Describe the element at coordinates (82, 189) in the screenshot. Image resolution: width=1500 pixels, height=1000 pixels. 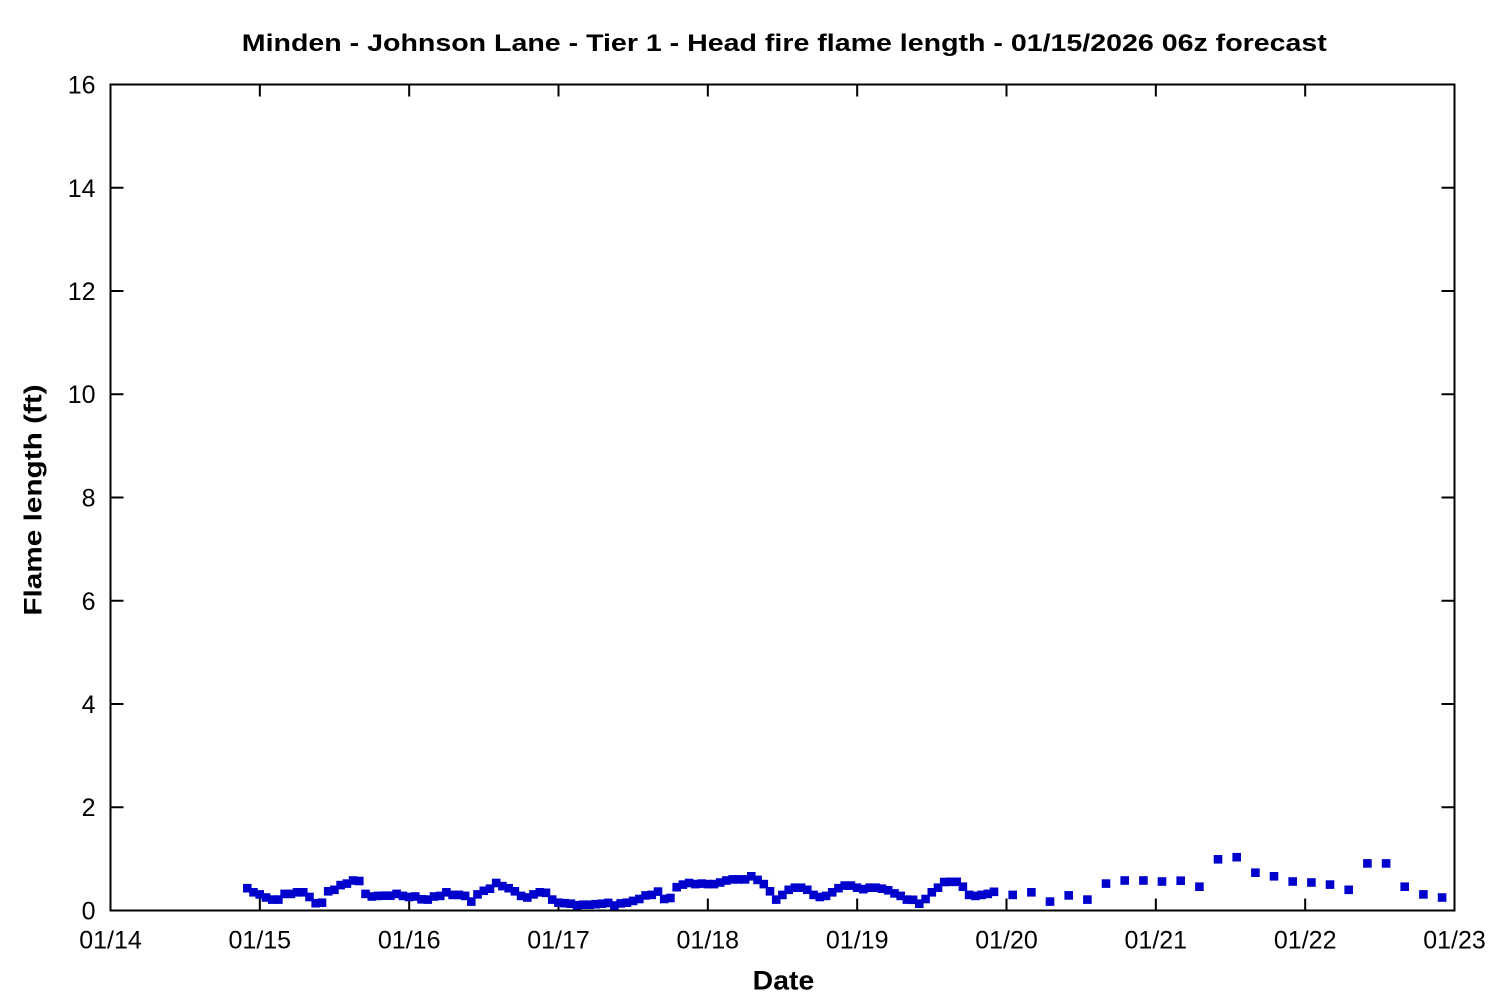
I see `svg-text: 14` at that location.